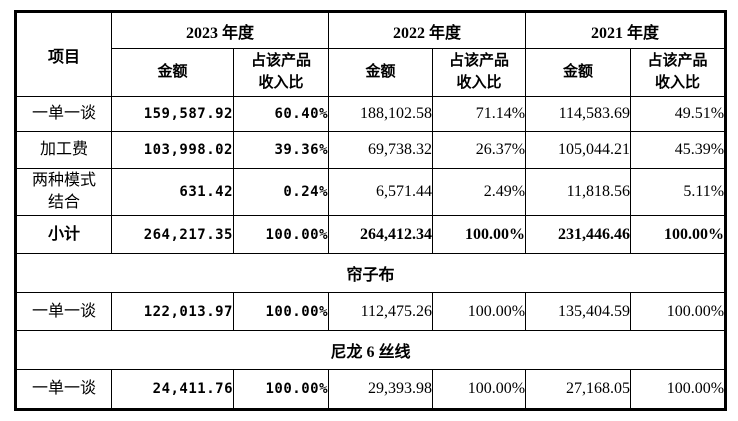 Image resolution: width=738 pixels, height=421 pixels. I want to click on amount-2022-cell: 264,412.34, so click(381, 234).